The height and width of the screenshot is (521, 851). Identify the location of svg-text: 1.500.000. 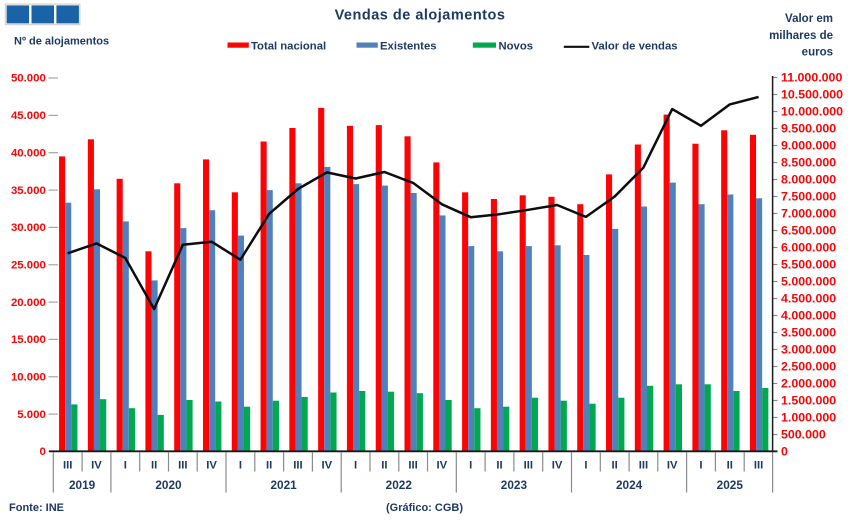
(808, 401).